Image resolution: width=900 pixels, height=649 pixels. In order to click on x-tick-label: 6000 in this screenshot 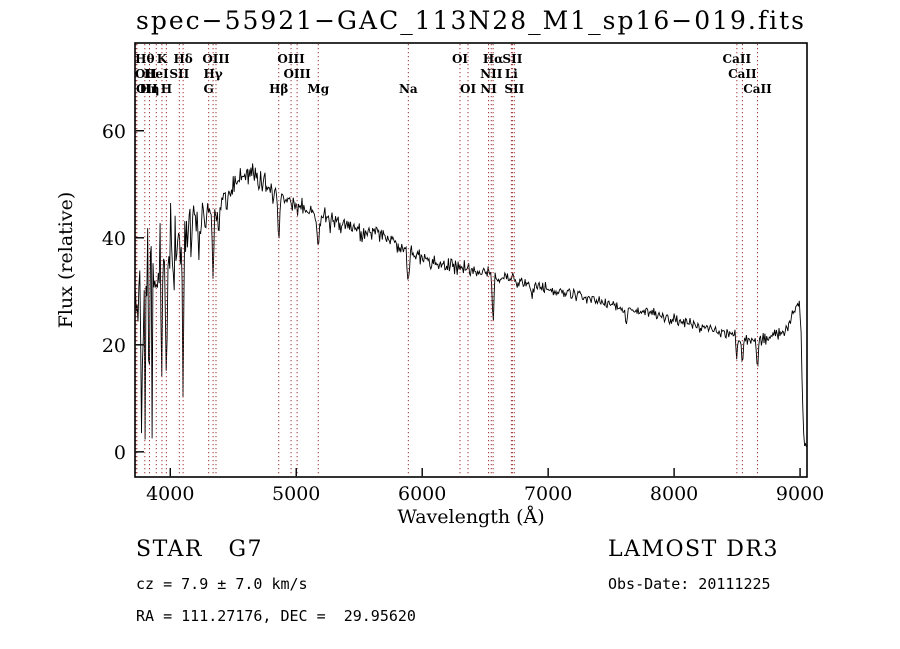, I will do `click(422, 494)`.